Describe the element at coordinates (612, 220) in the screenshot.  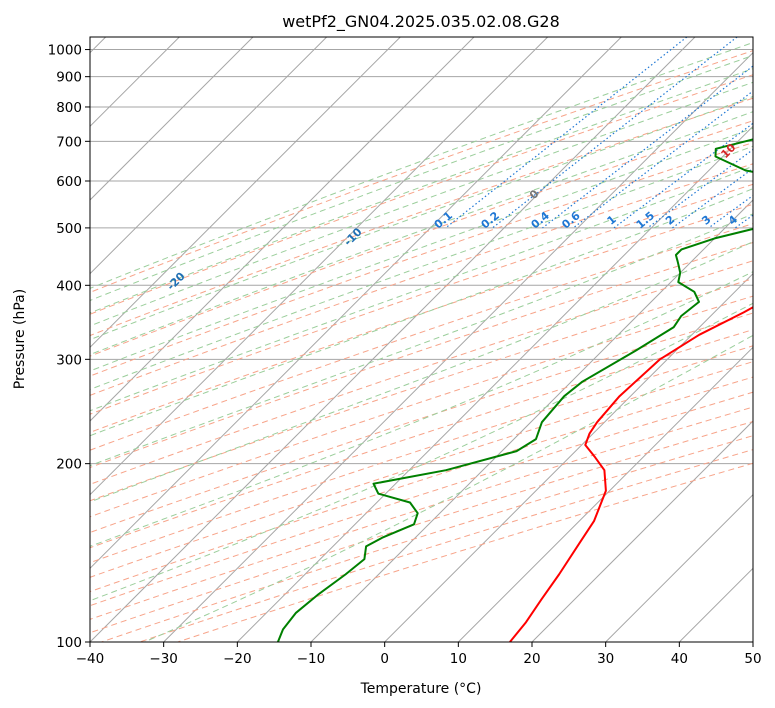
I see `mixing-ratio-label: 1` at that location.